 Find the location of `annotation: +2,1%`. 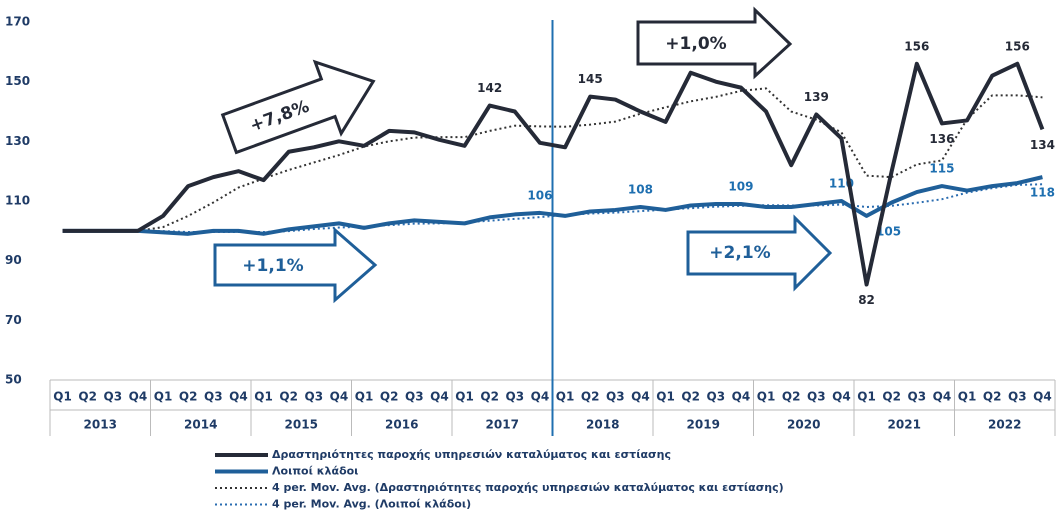

annotation: +2,1% is located at coordinates (739, 253).